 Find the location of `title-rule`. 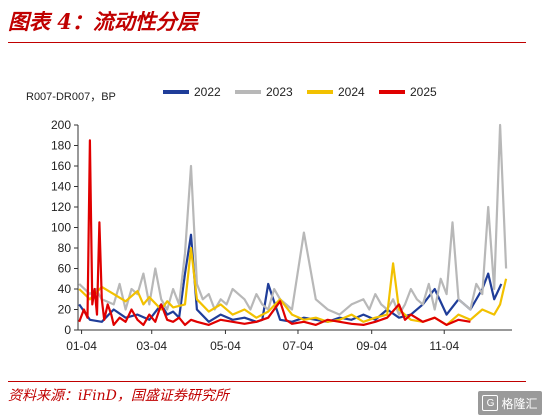

title-rule is located at coordinates (267, 42).